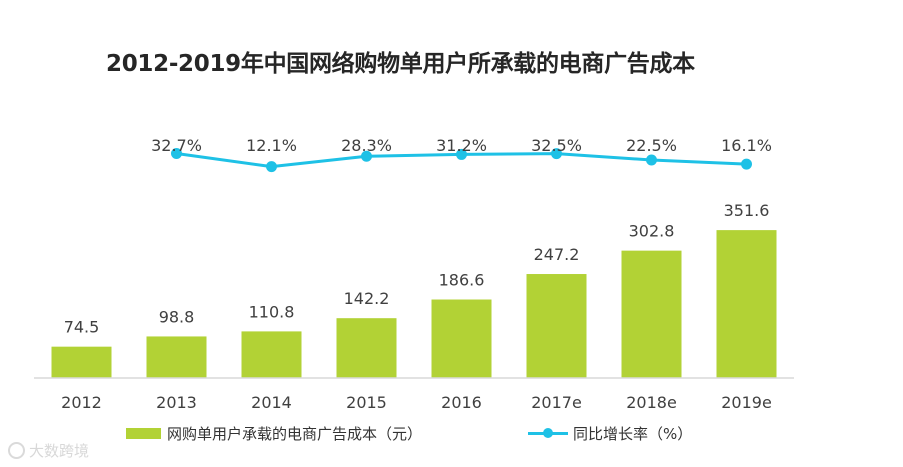 This screenshot has width=903, height=467. Describe the element at coordinates (177, 316) in the screenshot. I see `bar-label-2013: 98.8` at that location.